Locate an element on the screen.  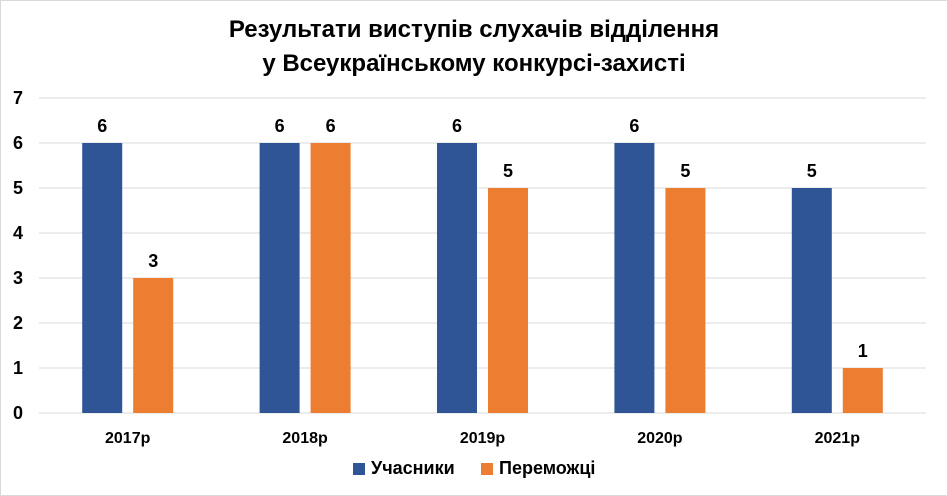
y-axis-ticks: 0 1 2 3 4 5 6 7 is located at coordinates (18, 255).